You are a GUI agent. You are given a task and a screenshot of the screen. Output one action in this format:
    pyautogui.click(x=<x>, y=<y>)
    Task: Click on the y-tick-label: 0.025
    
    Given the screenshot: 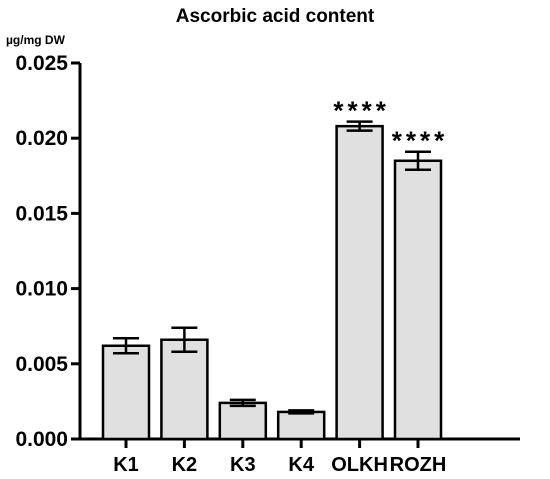 What is the action you would take?
    pyautogui.click(x=41, y=63)
    